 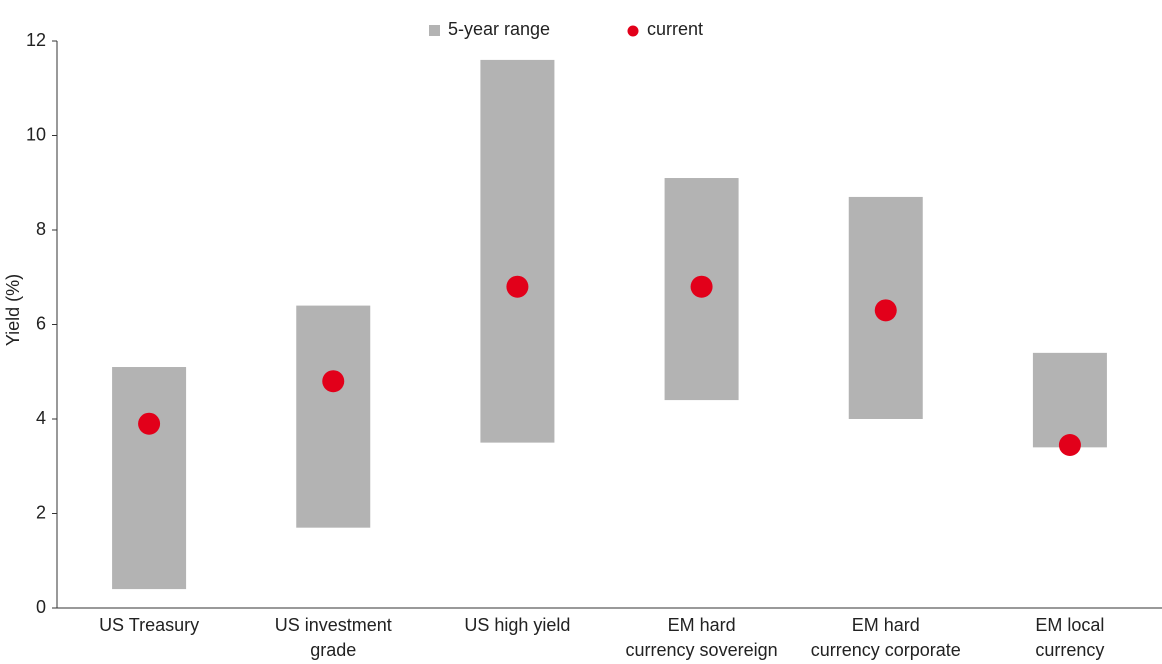 I want to click on y-tick-label: 10, so click(x=36, y=134).